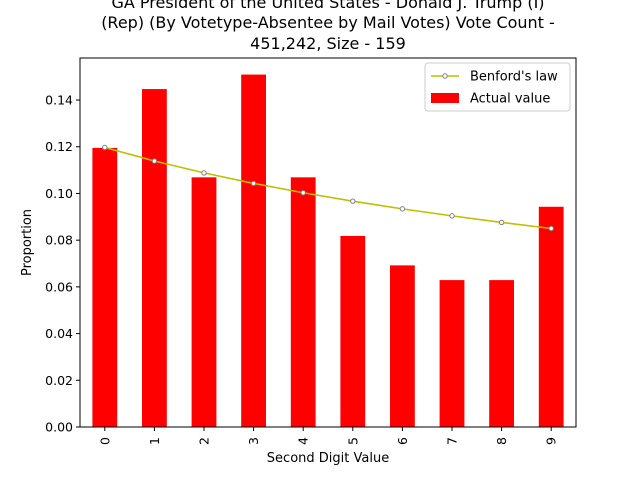  What do you see at coordinates (62, 264) in the screenshot?
I see `y-axis-ticks: 0.00 0.02 0.04 0.06 0.08 0.10 0.12 0.14` at bounding box center [62, 264].